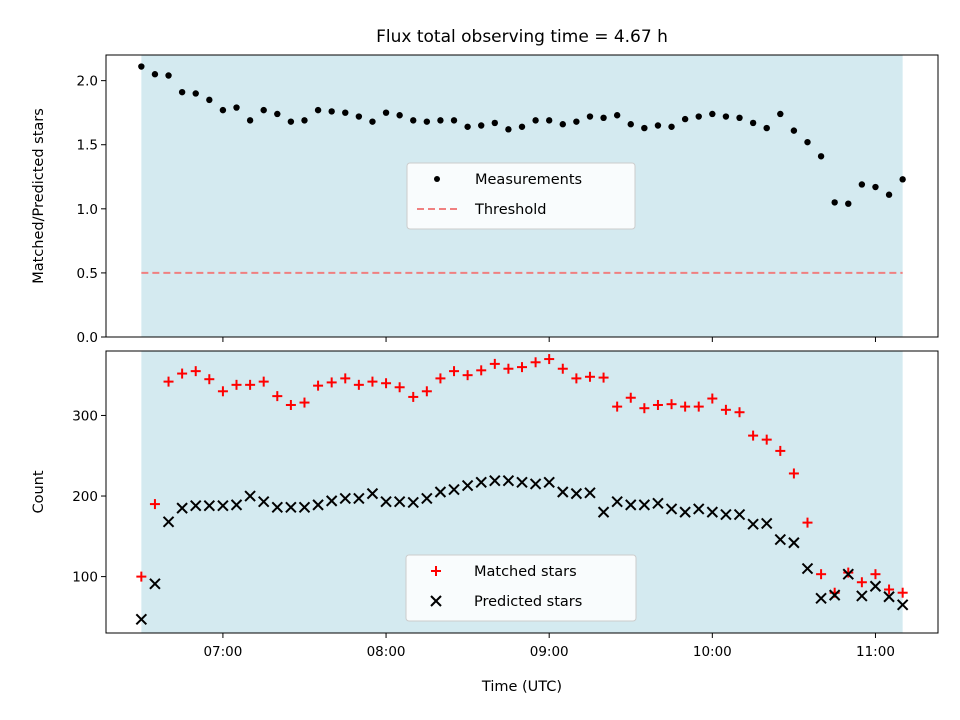  What do you see at coordinates (510, 210) in the screenshot?
I see `legend-label: Threshold` at bounding box center [510, 210].